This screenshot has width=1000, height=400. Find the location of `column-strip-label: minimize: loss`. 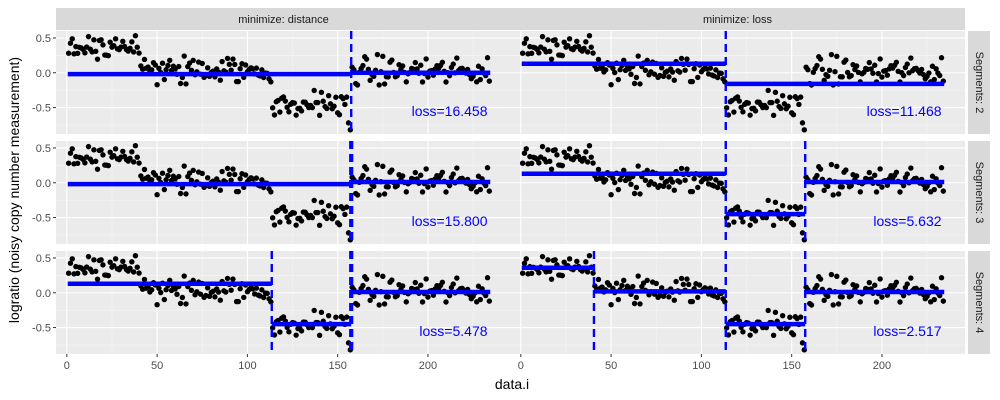

column-strip-label: minimize: loss is located at coordinates (738, 20).